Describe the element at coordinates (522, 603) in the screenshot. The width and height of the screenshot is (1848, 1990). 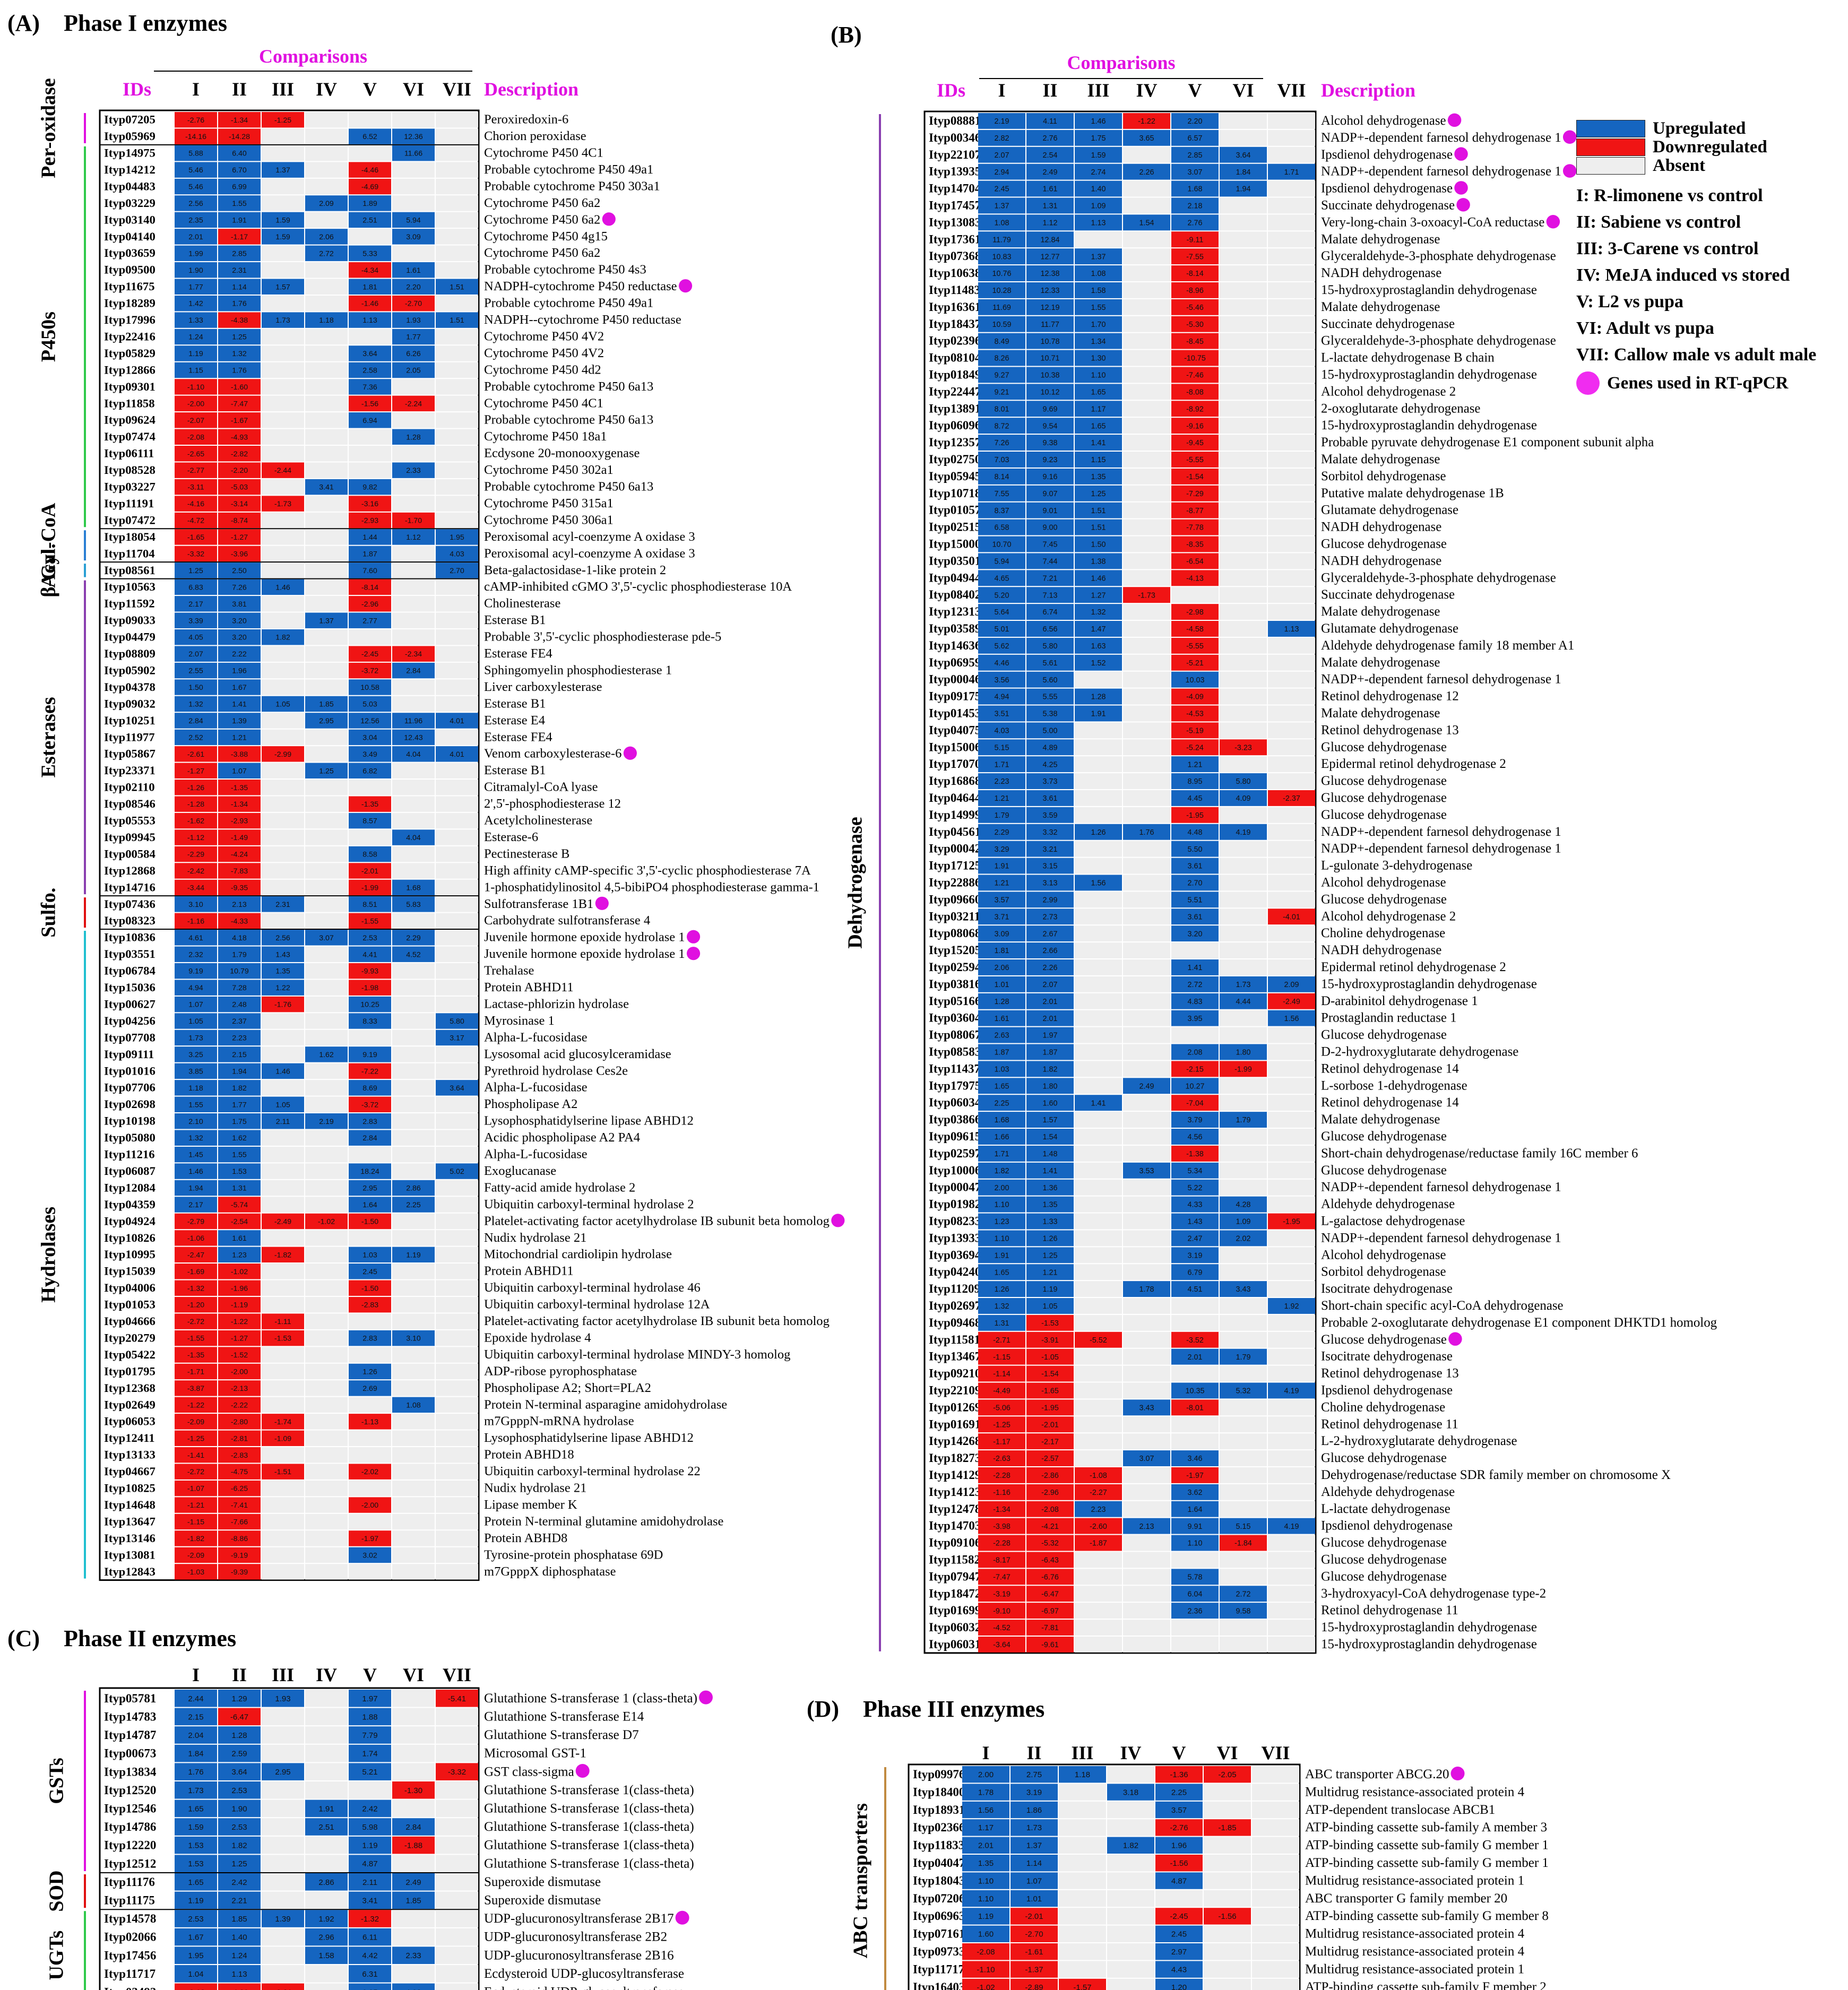
I see `gene-description: Cholinesterase` at that location.